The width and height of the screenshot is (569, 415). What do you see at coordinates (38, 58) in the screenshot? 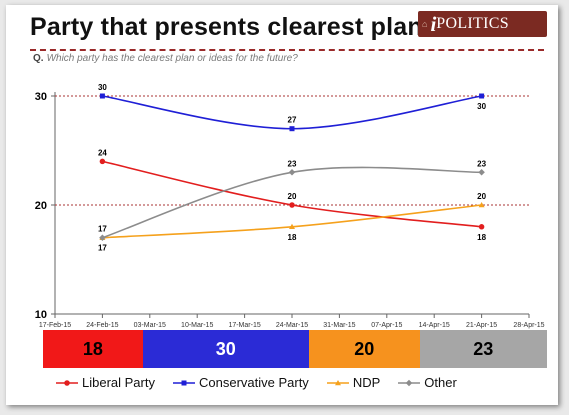
I see `question-prefix: Q.` at bounding box center [38, 58].